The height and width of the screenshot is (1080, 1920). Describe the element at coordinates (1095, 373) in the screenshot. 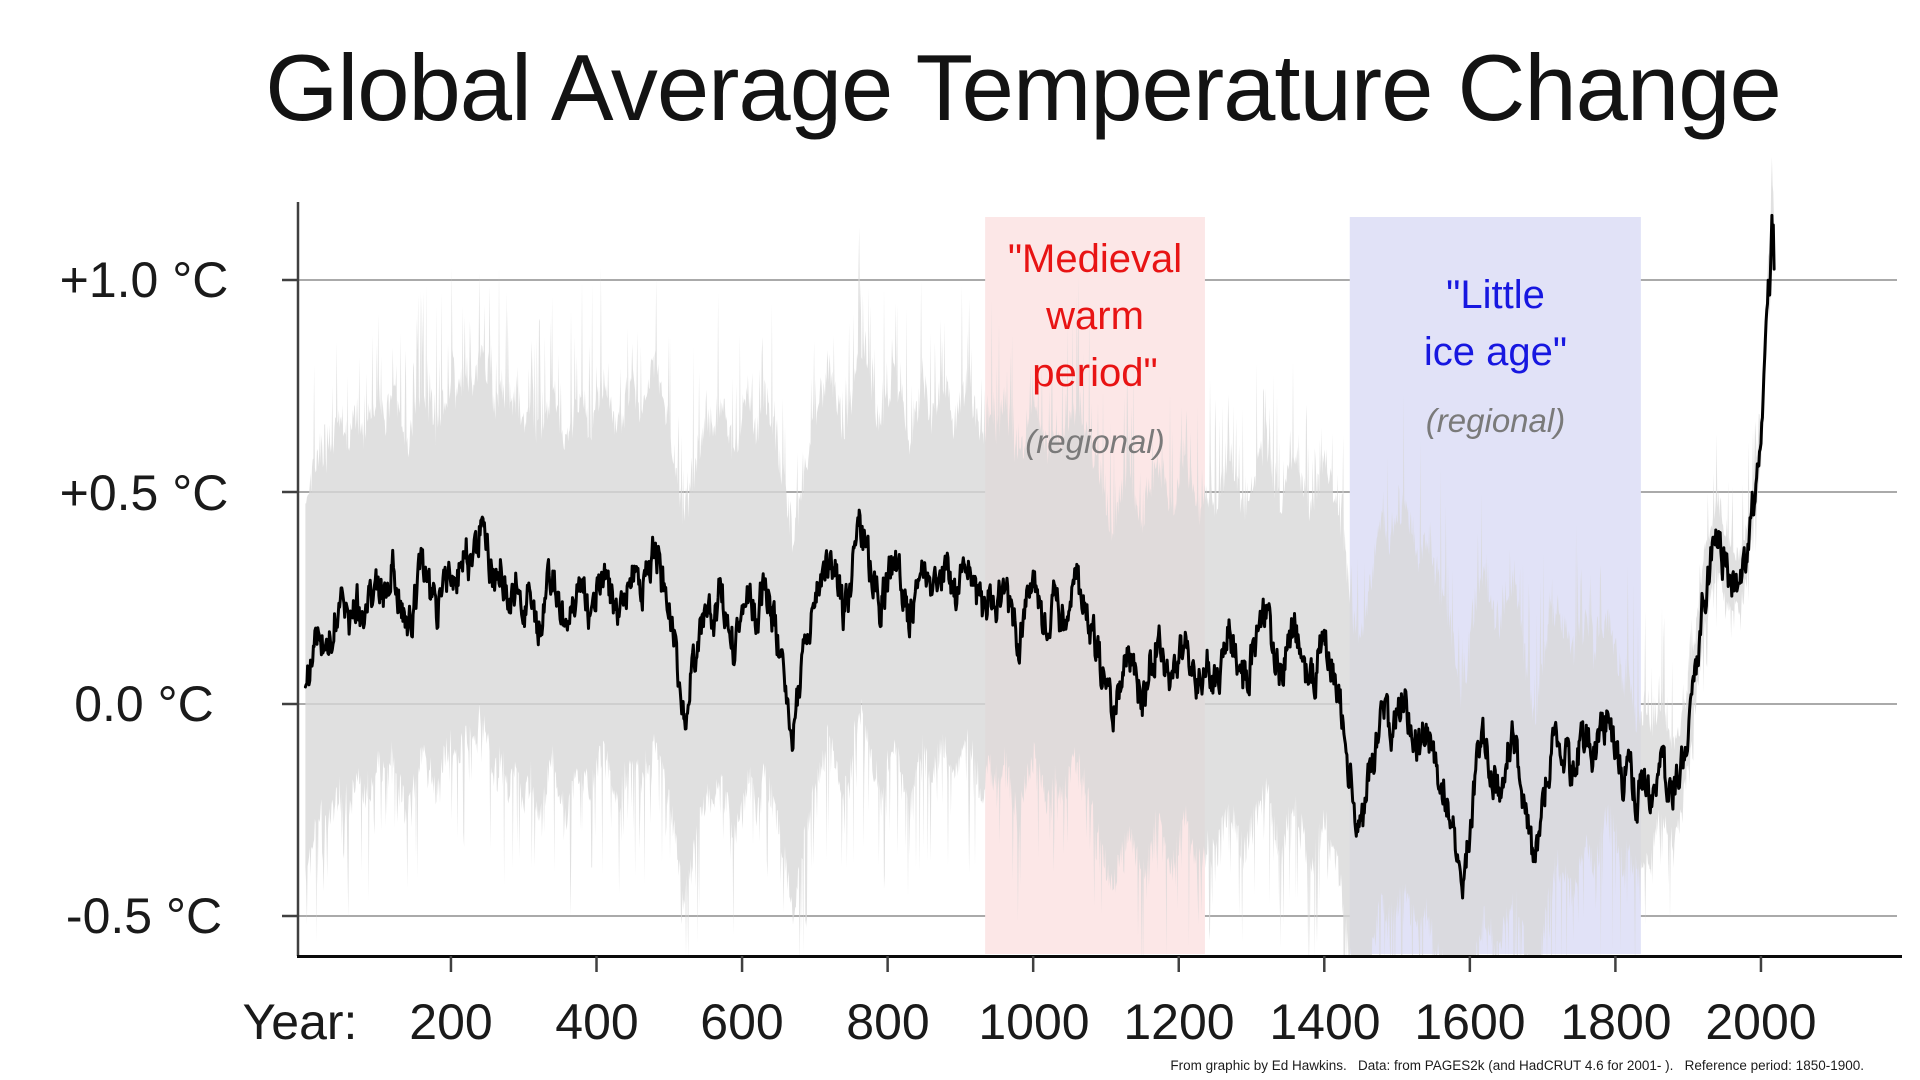

I see `annotation-line: period"` at that location.